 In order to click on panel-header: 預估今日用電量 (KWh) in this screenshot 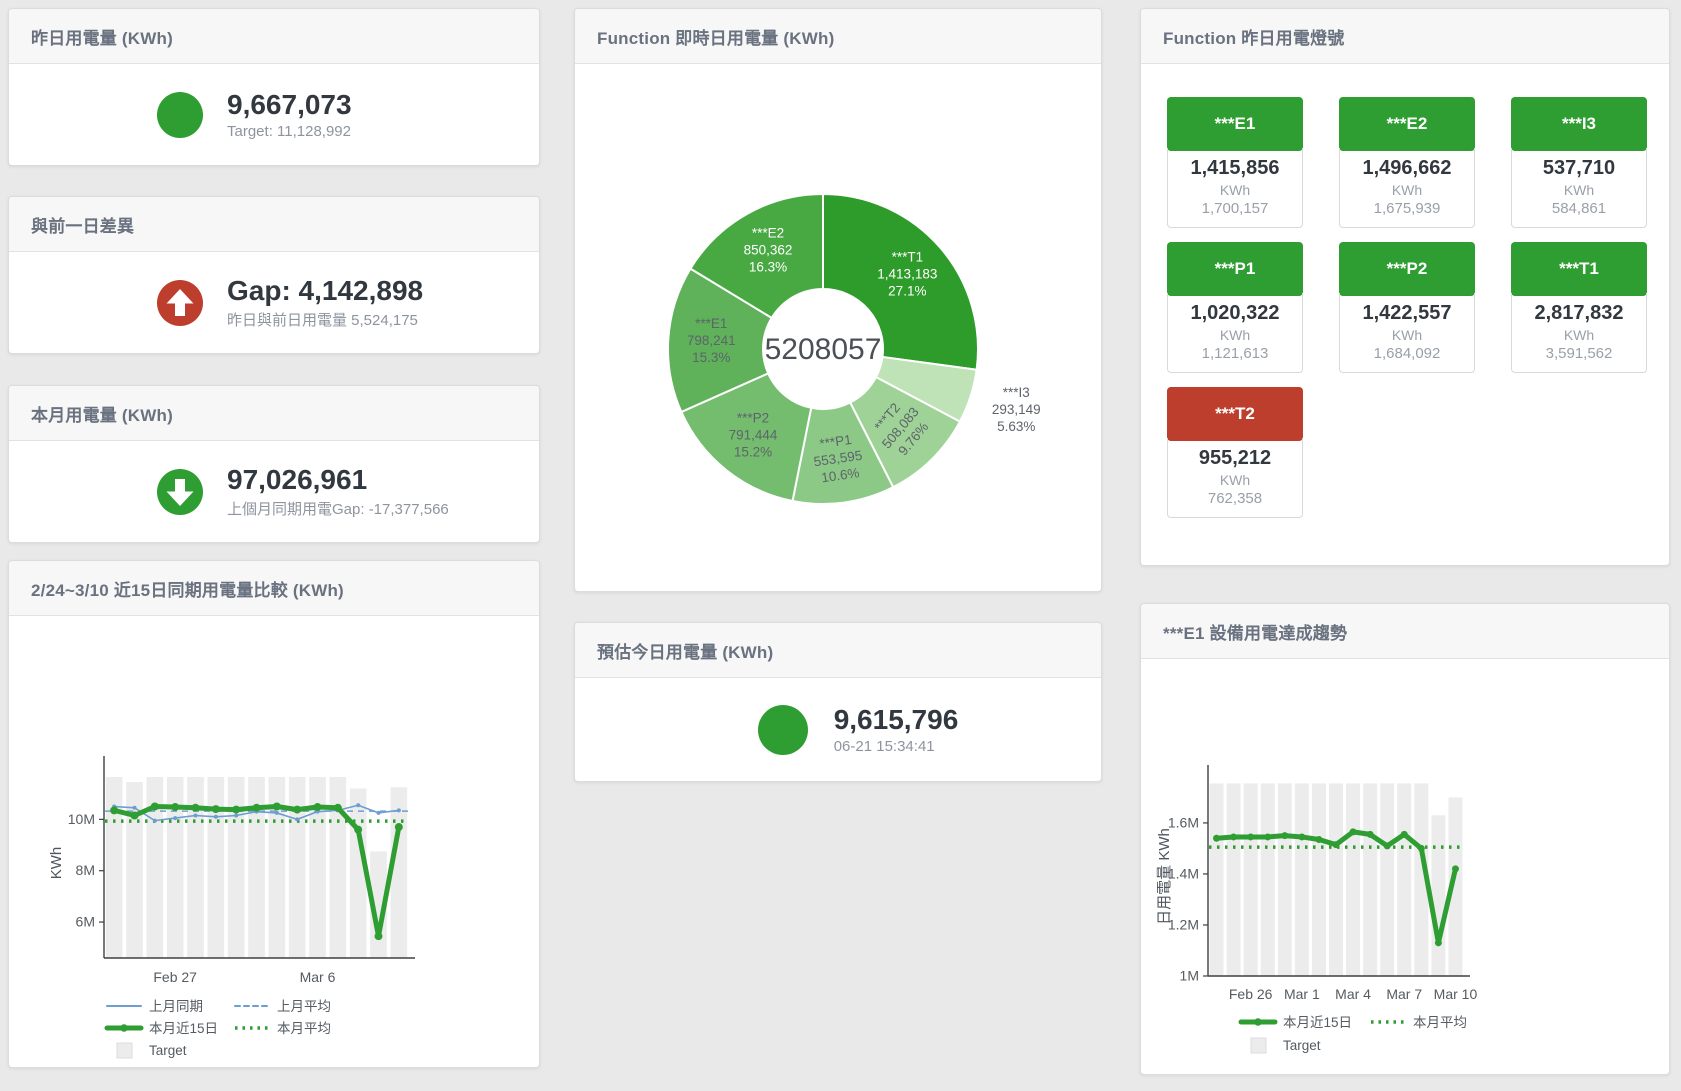, I will do `click(838, 650)`.